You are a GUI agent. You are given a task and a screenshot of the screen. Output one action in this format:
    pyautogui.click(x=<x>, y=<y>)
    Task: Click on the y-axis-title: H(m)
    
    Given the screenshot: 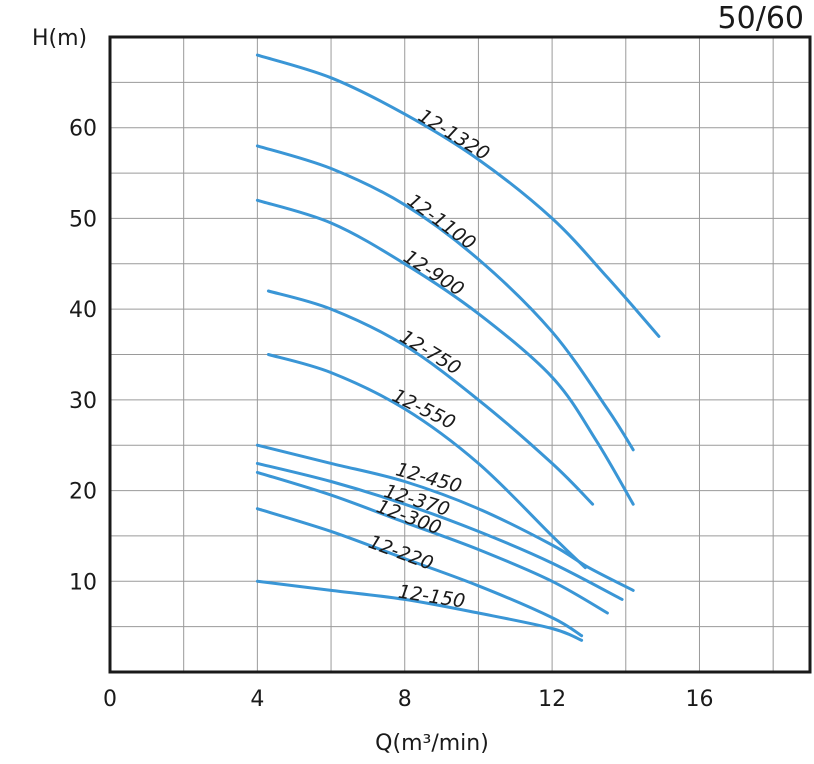 What is the action you would take?
    pyautogui.click(x=59, y=38)
    